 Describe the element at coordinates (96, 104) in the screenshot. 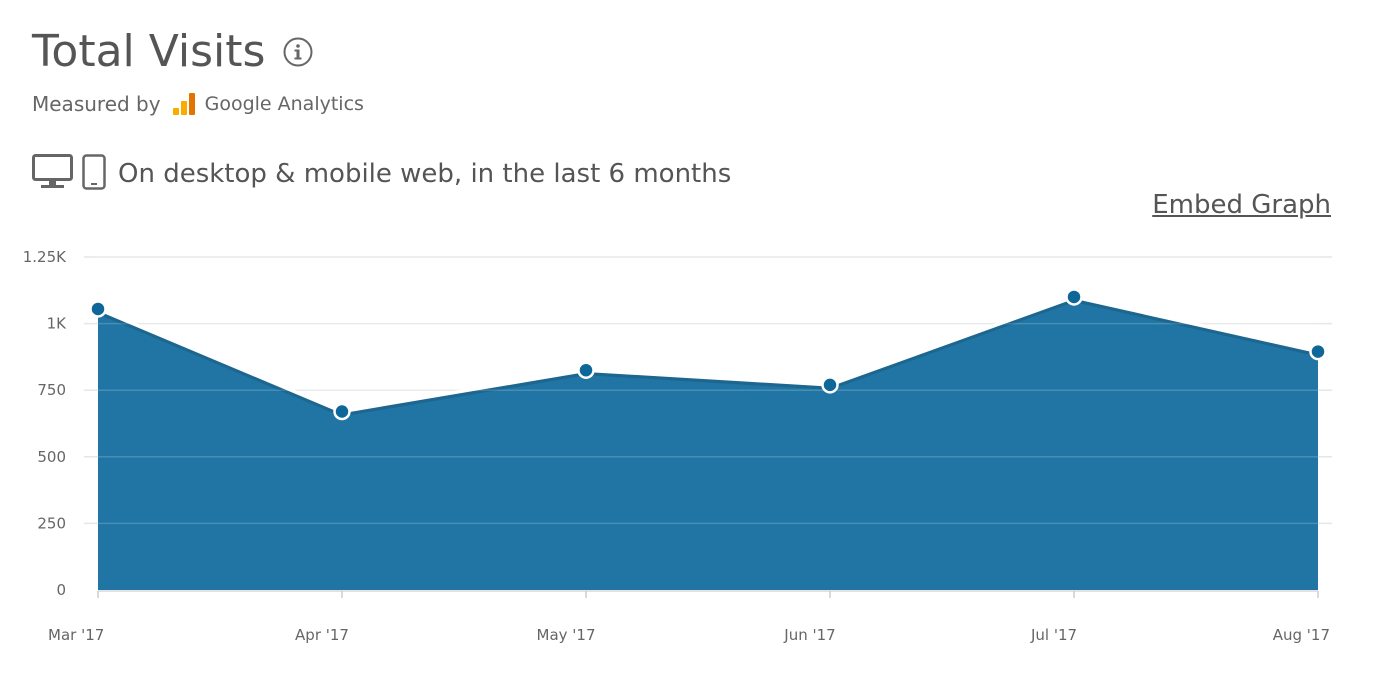

I see `measured-by-label: Measured by` at that location.